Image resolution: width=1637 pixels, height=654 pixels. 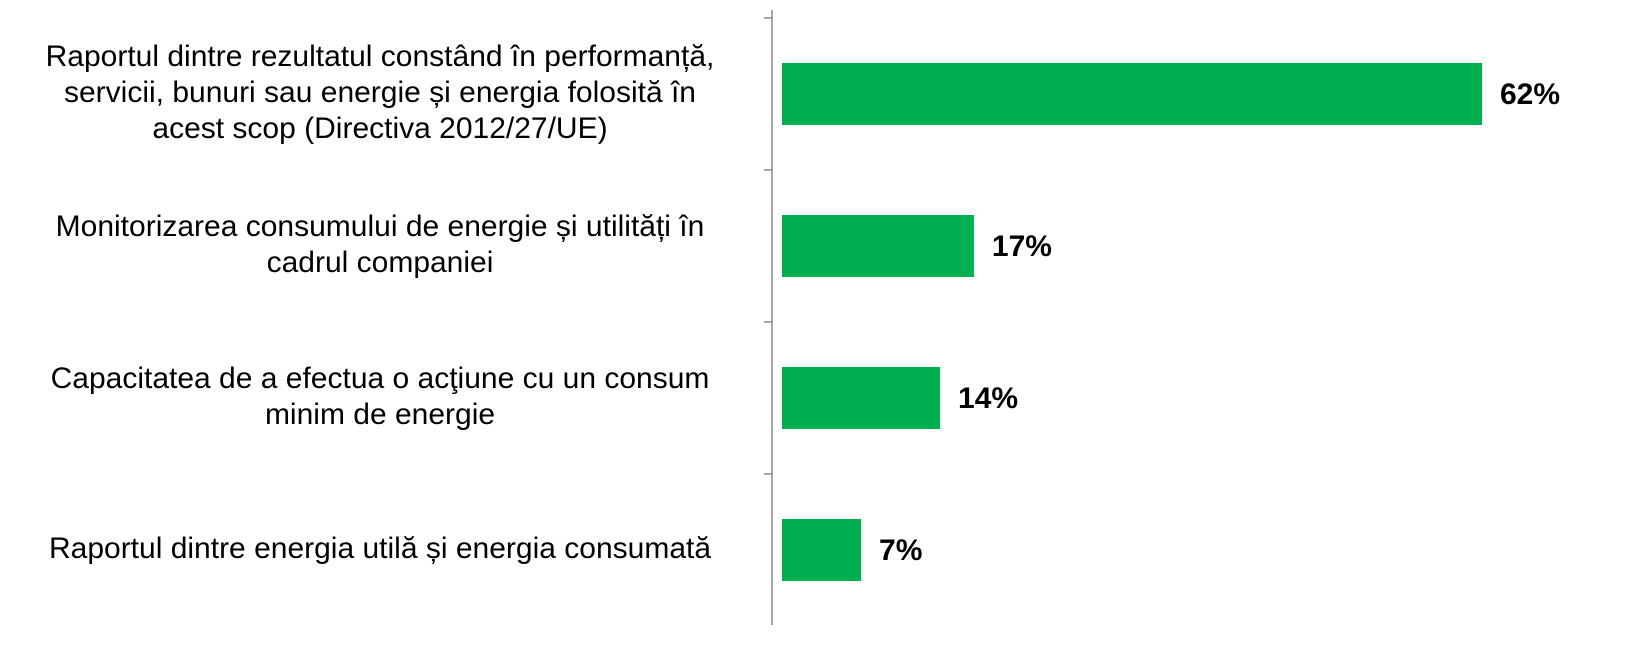 What do you see at coordinates (988, 398) in the screenshot?
I see `value-label: 14%` at bounding box center [988, 398].